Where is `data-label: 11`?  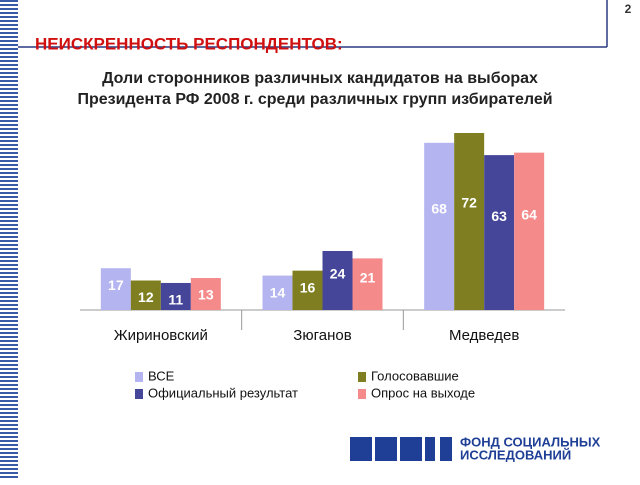 data-label: 11 is located at coordinates (175, 300).